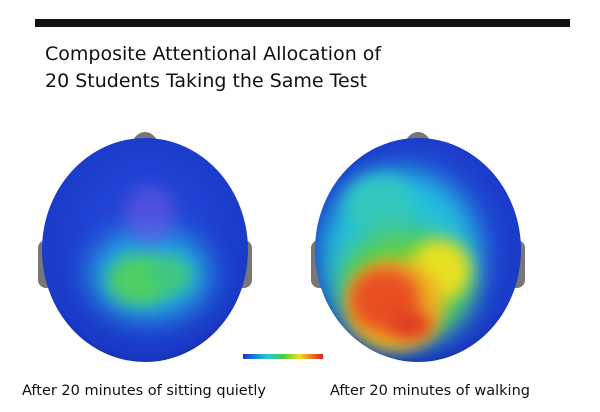 This screenshot has width=600, height=412. Describe the element at coordinates (283, 356) in the screenshot. I see `color-scale` at that location.